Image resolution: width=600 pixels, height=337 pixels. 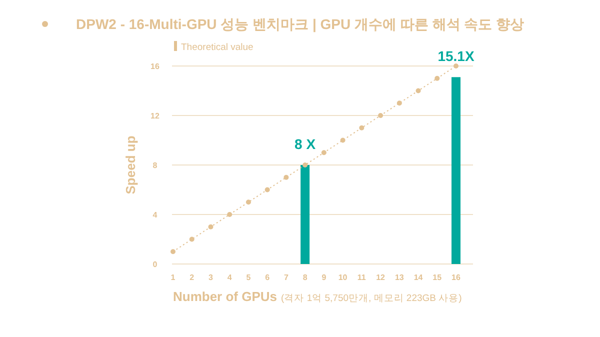 What do you see at coordinates (155, 165) in the screenshot?
I see `y-tick-label: 8` at bounding box center [155, 165].